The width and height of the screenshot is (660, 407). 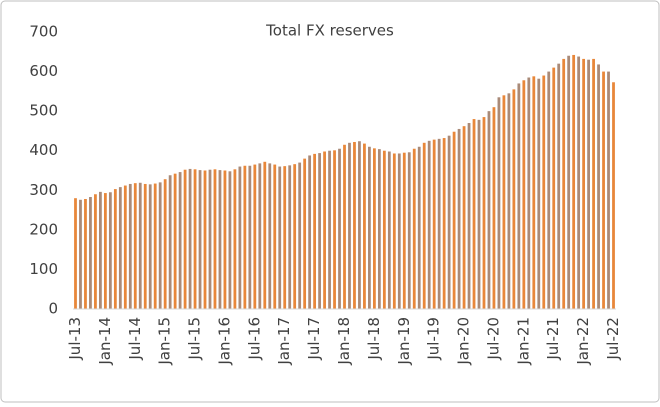 What do you see at coordinates (434, 339) in the screenshot?
I see `x-tick-label: Jul-19` at bounding box center [434, 339].